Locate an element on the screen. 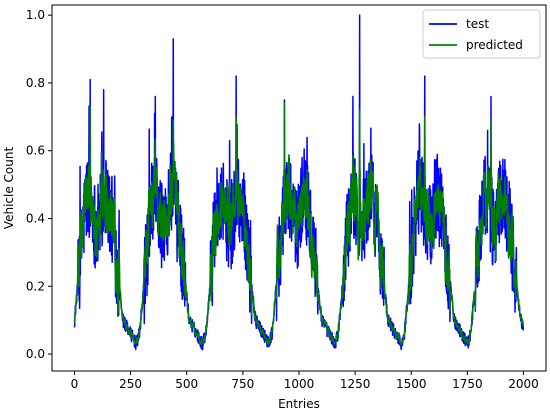 Image resolution: width=550 pixels, height=412 pixels. y-tick-label: 0.8 is located at coordinates (35, 83).